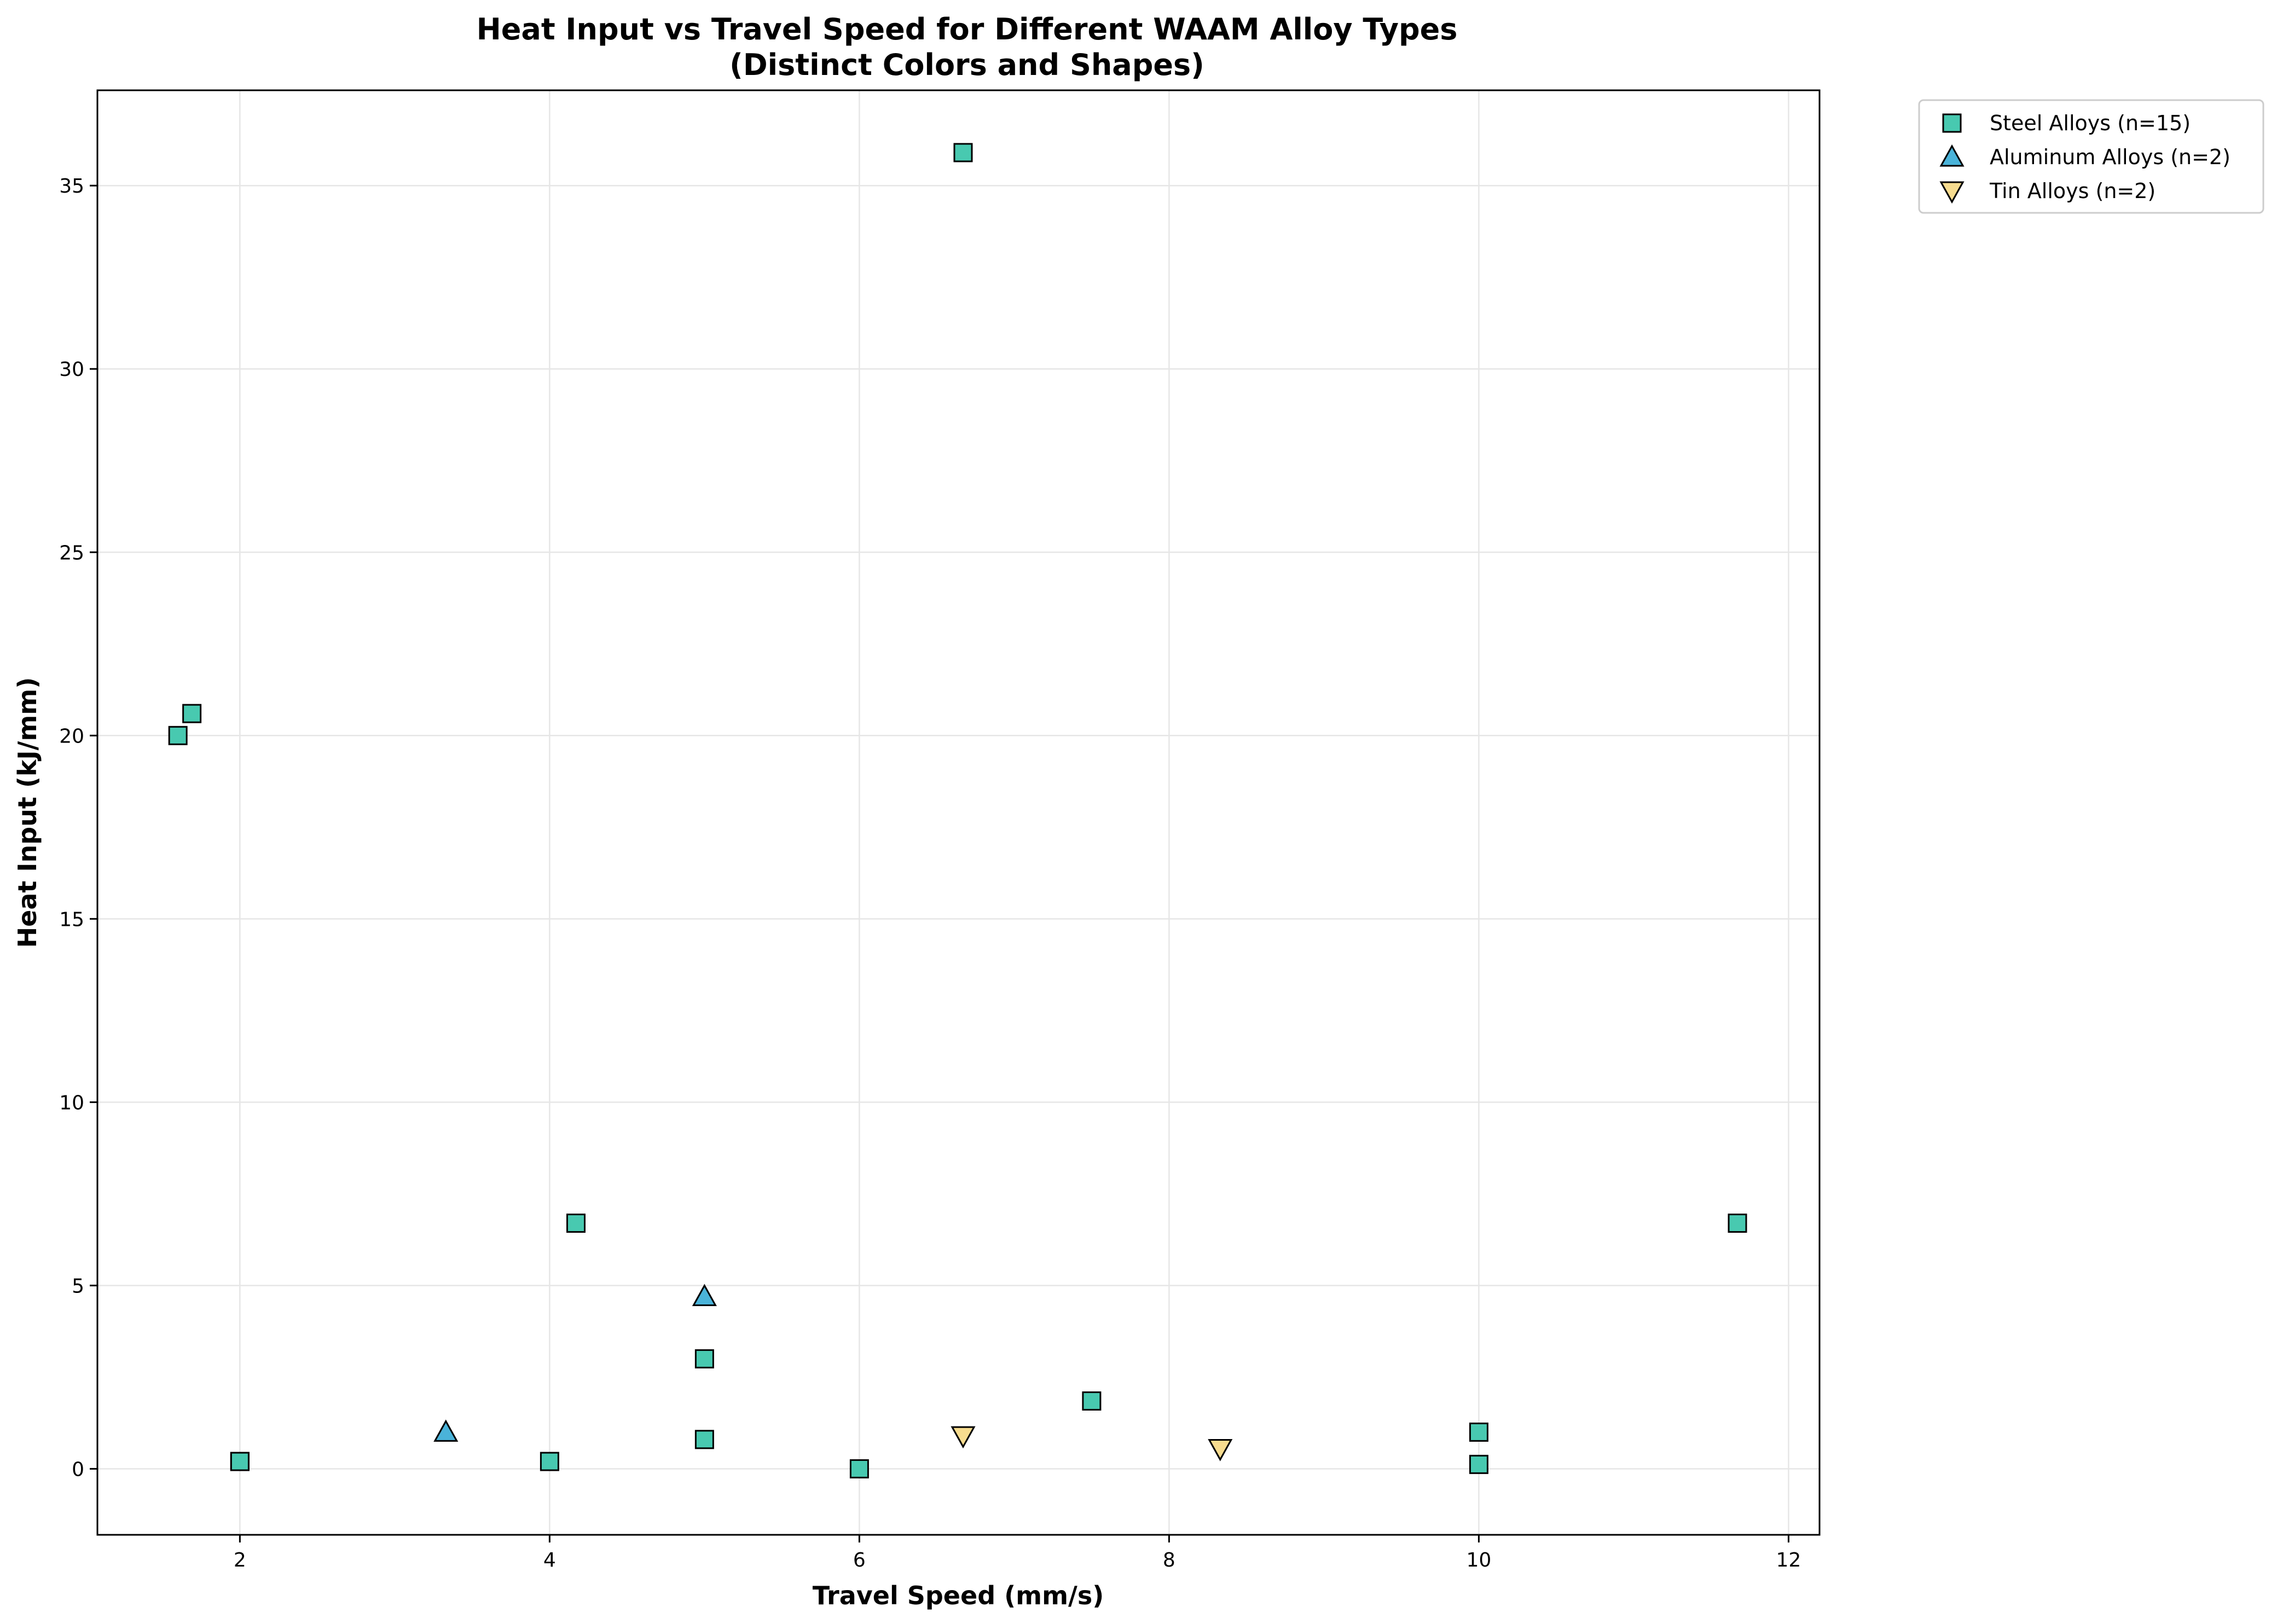 The image size is (2277, 1624). I want to click on y-tick-label: 10, so click(71, 1103).